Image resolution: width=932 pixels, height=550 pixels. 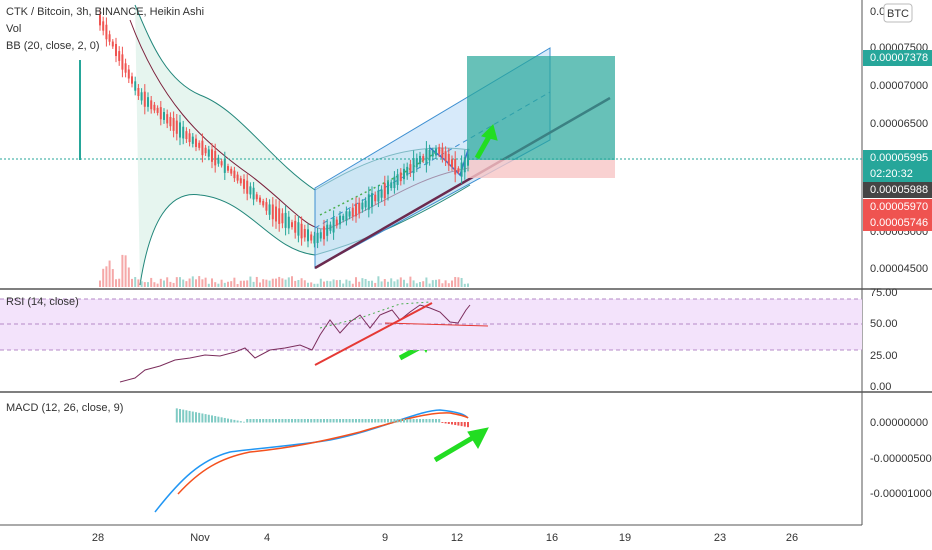 What do you see at coordinates (42, 302) in the screenshot?
I see `legend-text: RSI (14, close)` at bounding box center [42, 302].